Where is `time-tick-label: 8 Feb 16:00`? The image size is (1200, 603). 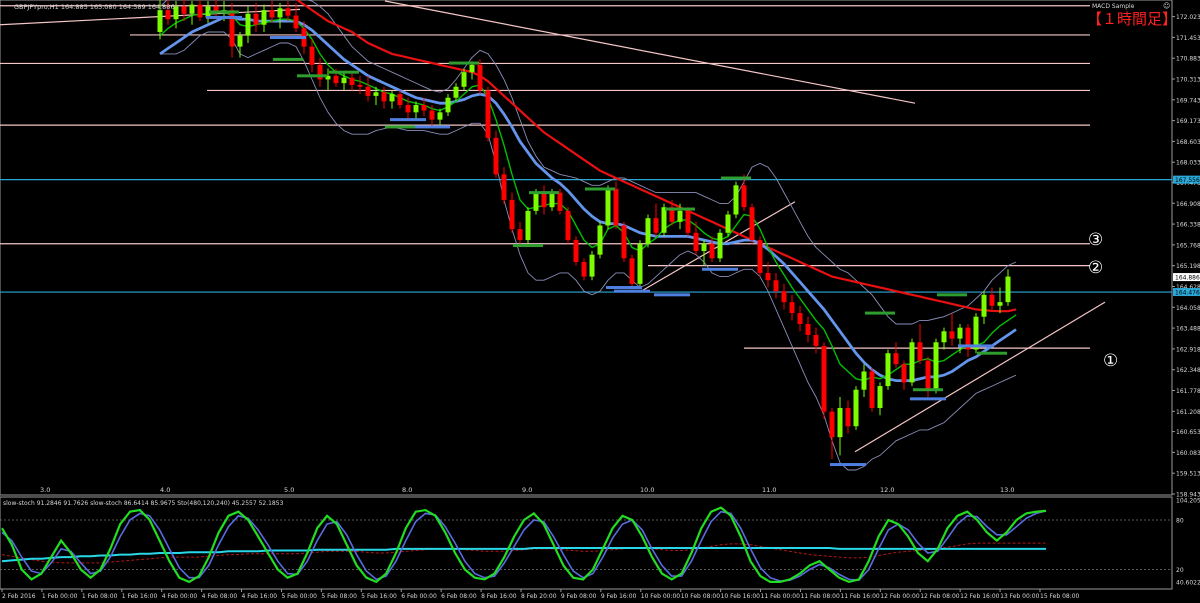
time-tick-label: 8 Feb 16:00 is located at coordinates (499, 596).